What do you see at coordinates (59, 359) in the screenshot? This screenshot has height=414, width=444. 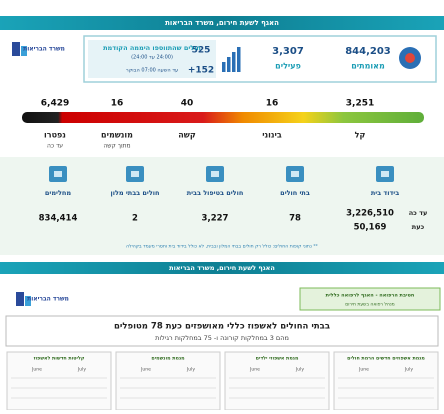 I see `mini-chart-title: קליטות חדשות לאשפוז` at bounding box center [59, 359].